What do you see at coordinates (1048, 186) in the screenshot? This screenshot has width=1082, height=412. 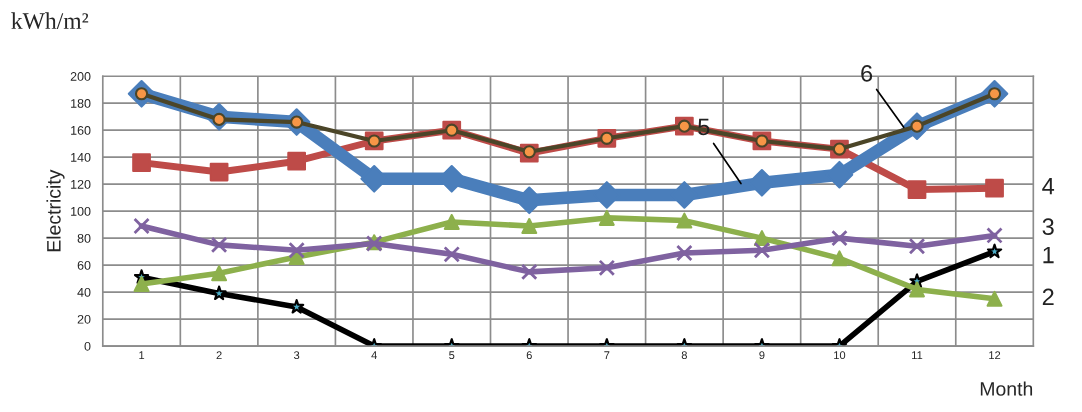 I see `series-label: 4` at bounding box center [1048, 186].